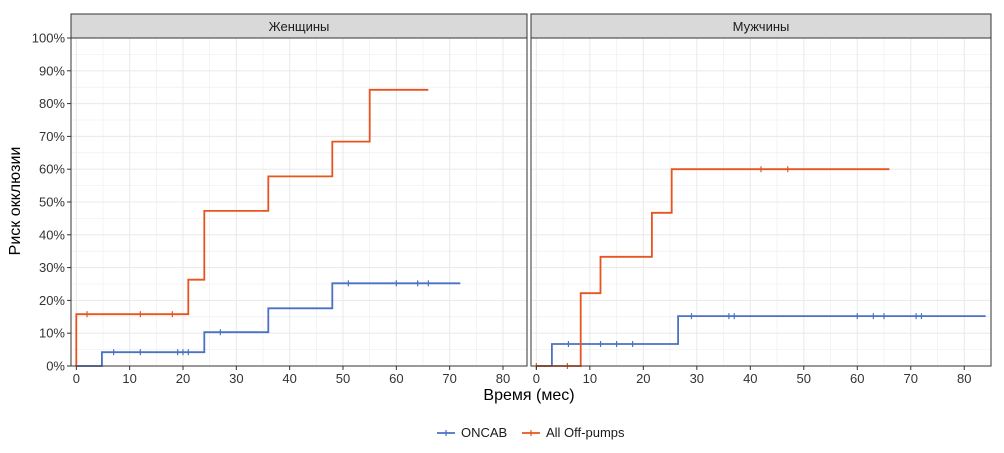 The width and height of the screenshot is (1004, 453). What do you see at coordinates (49, 38) in the screenshot?
I see `y-tick-label: 100%` at bounding box center [49, 38].